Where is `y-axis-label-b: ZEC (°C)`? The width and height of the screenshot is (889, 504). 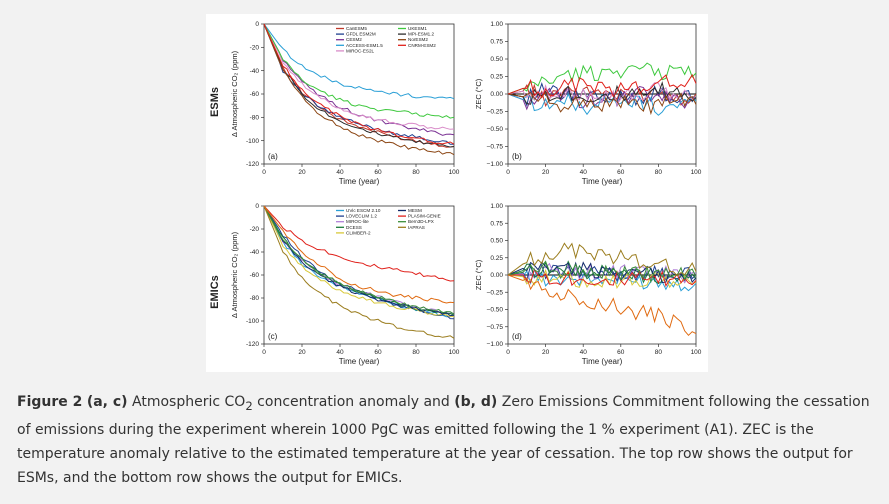 y-axis-label-b: ZEC (°C) is located at coordinates (478, 93).